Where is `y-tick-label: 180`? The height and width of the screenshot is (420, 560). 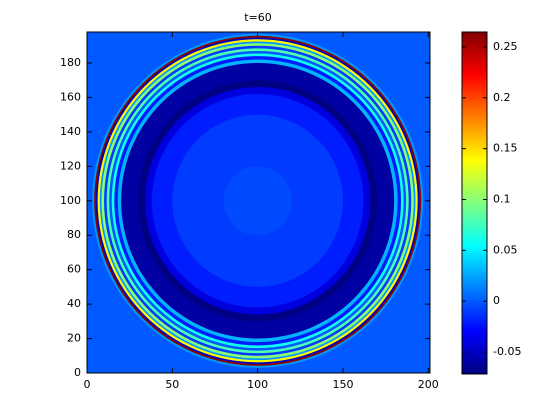
y-tick-label: 180 is located at coordinates (70, 62).